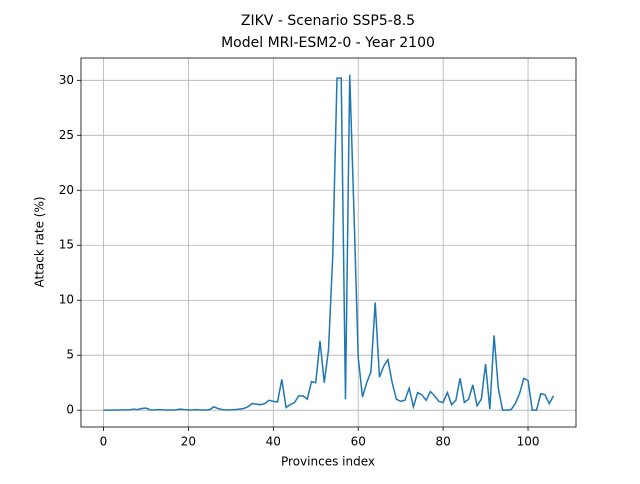 The image size is (640, 484). Describe the element at coordinates (328, 21) in the screenshot. I see `chart-title: ZIKV - Scenario SSP5-8.5` at that location.